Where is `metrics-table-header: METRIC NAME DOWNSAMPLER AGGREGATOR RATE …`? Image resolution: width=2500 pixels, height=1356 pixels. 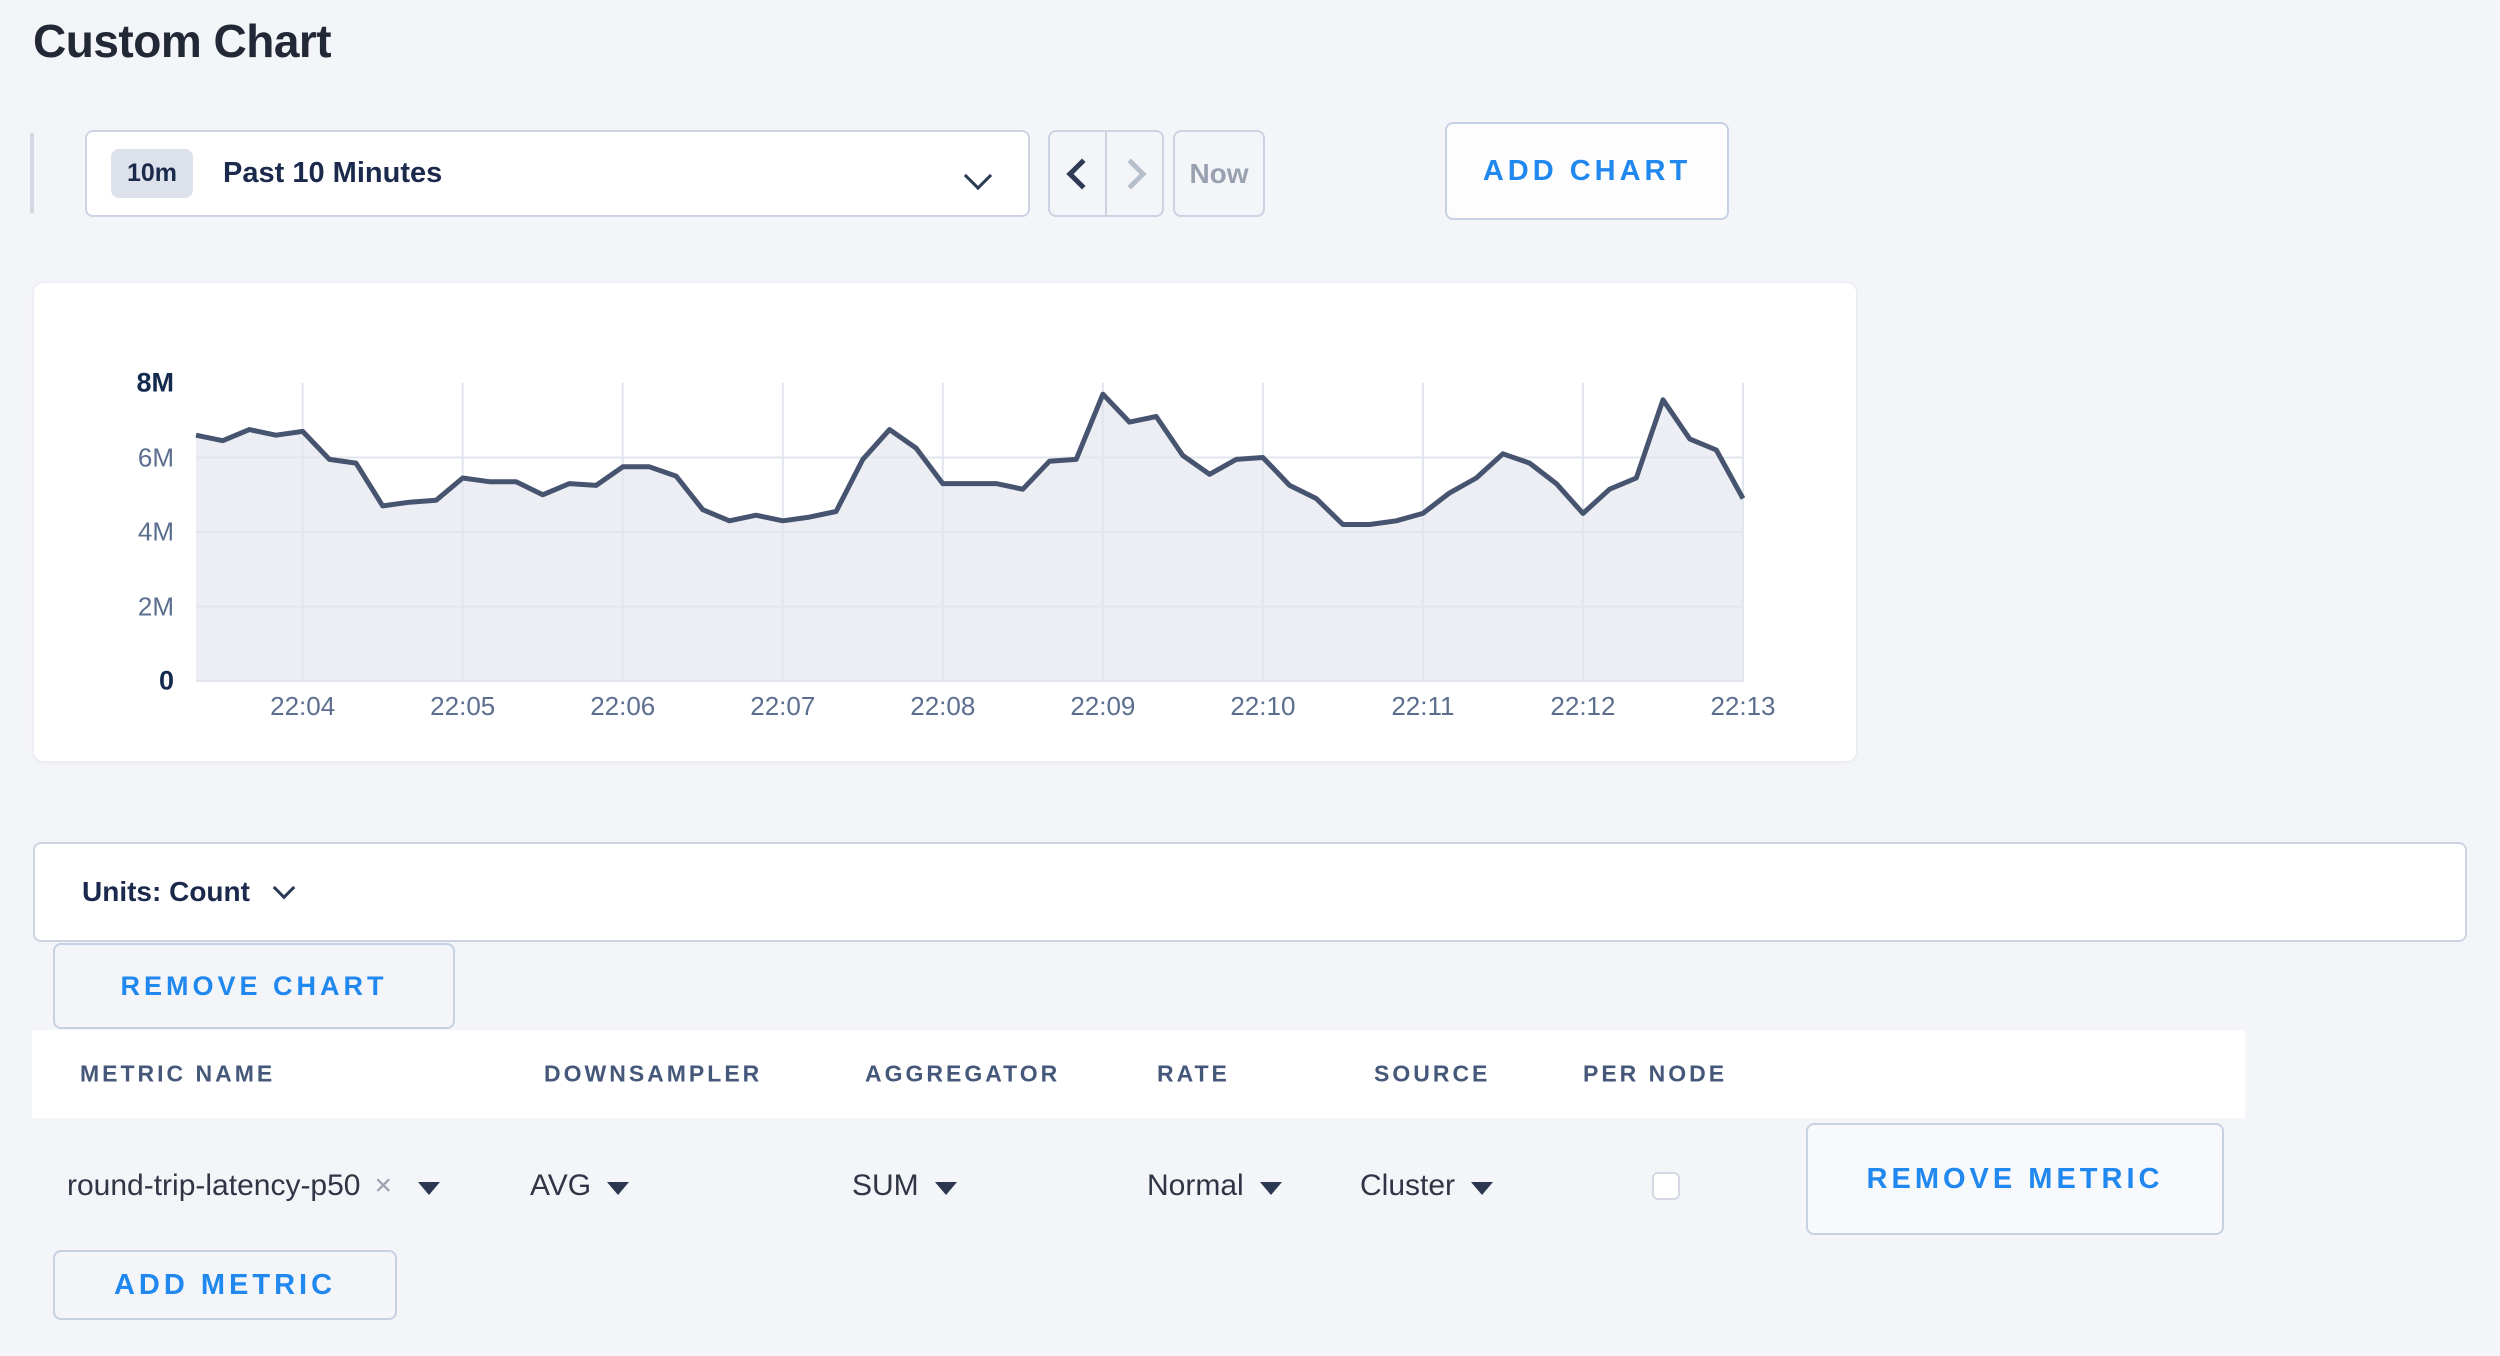 metrics-table-header: METRIC NAME DOWNSAMPLER AGGREGATOR RATE … is located at coordinates (1138, 1074).